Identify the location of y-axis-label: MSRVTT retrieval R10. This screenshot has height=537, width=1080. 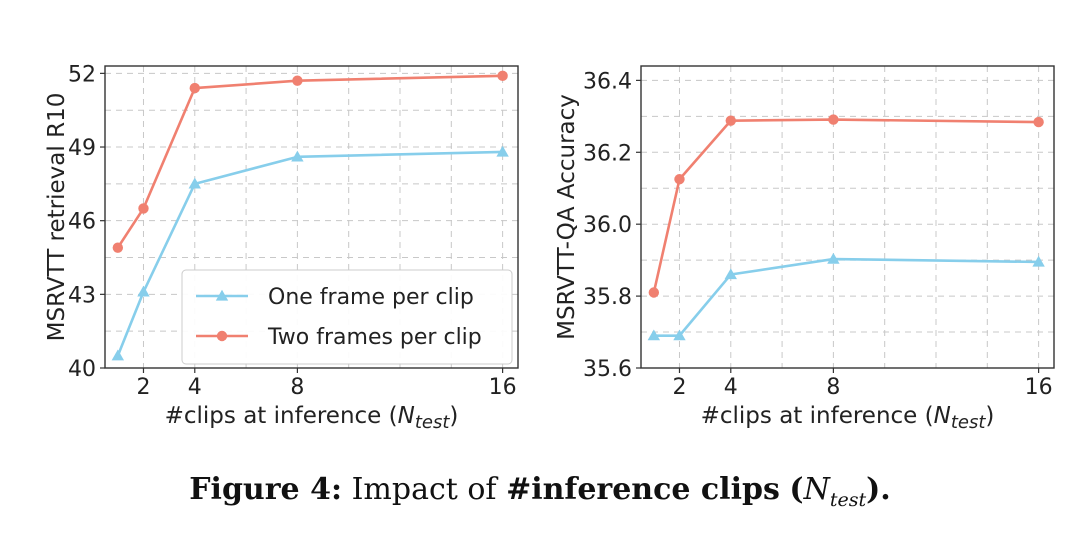
(57, 217).